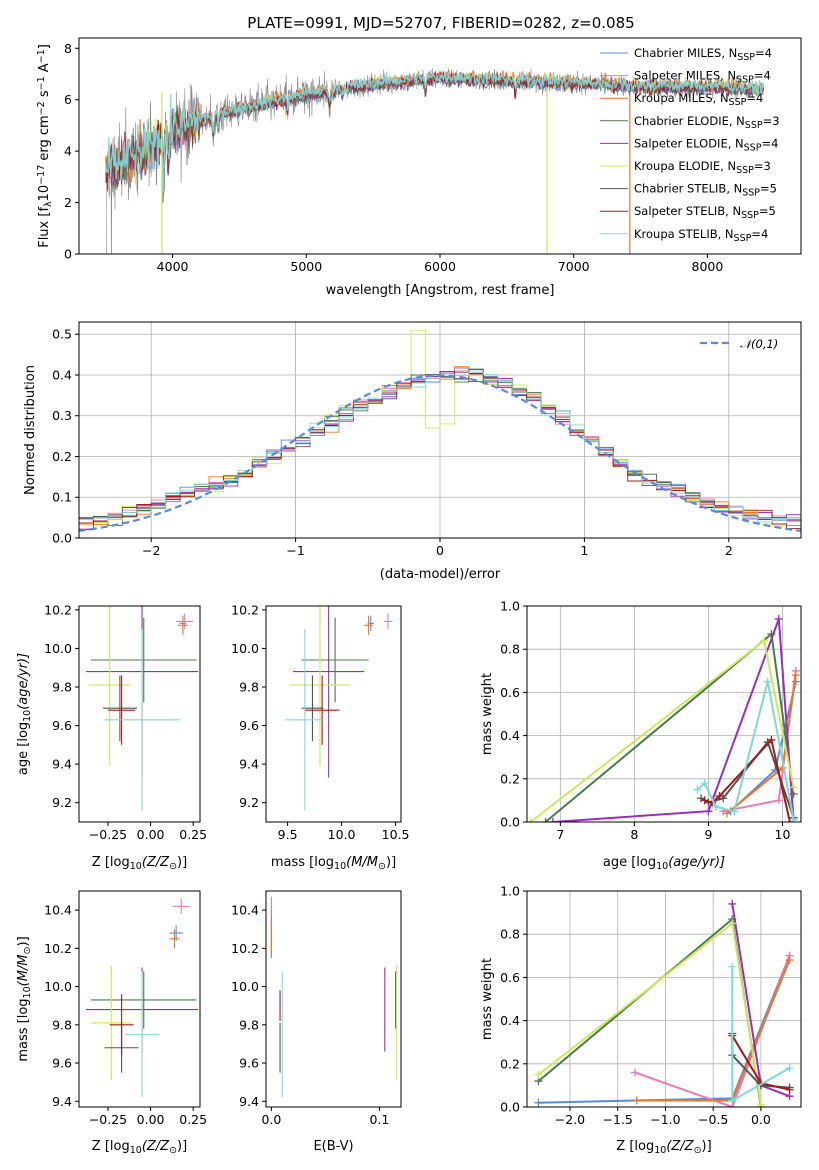 The width and height of the screenshot is (819, 1170). Describe the element at coordinates (62, 374) in the screenshot. I see `residuals-ytick-label: 0.4` at that location.